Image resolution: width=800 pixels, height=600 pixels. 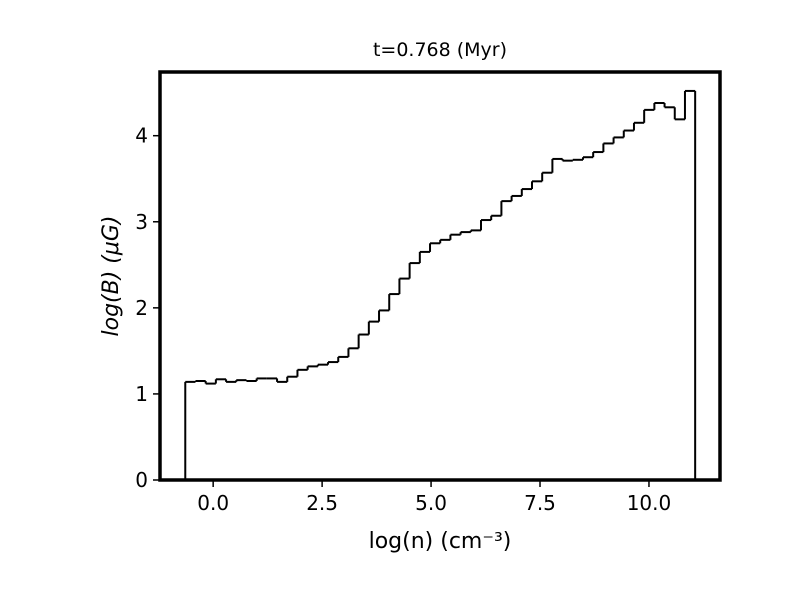 I want to click on y-tick-label: 4, so click(x=141, y=136).